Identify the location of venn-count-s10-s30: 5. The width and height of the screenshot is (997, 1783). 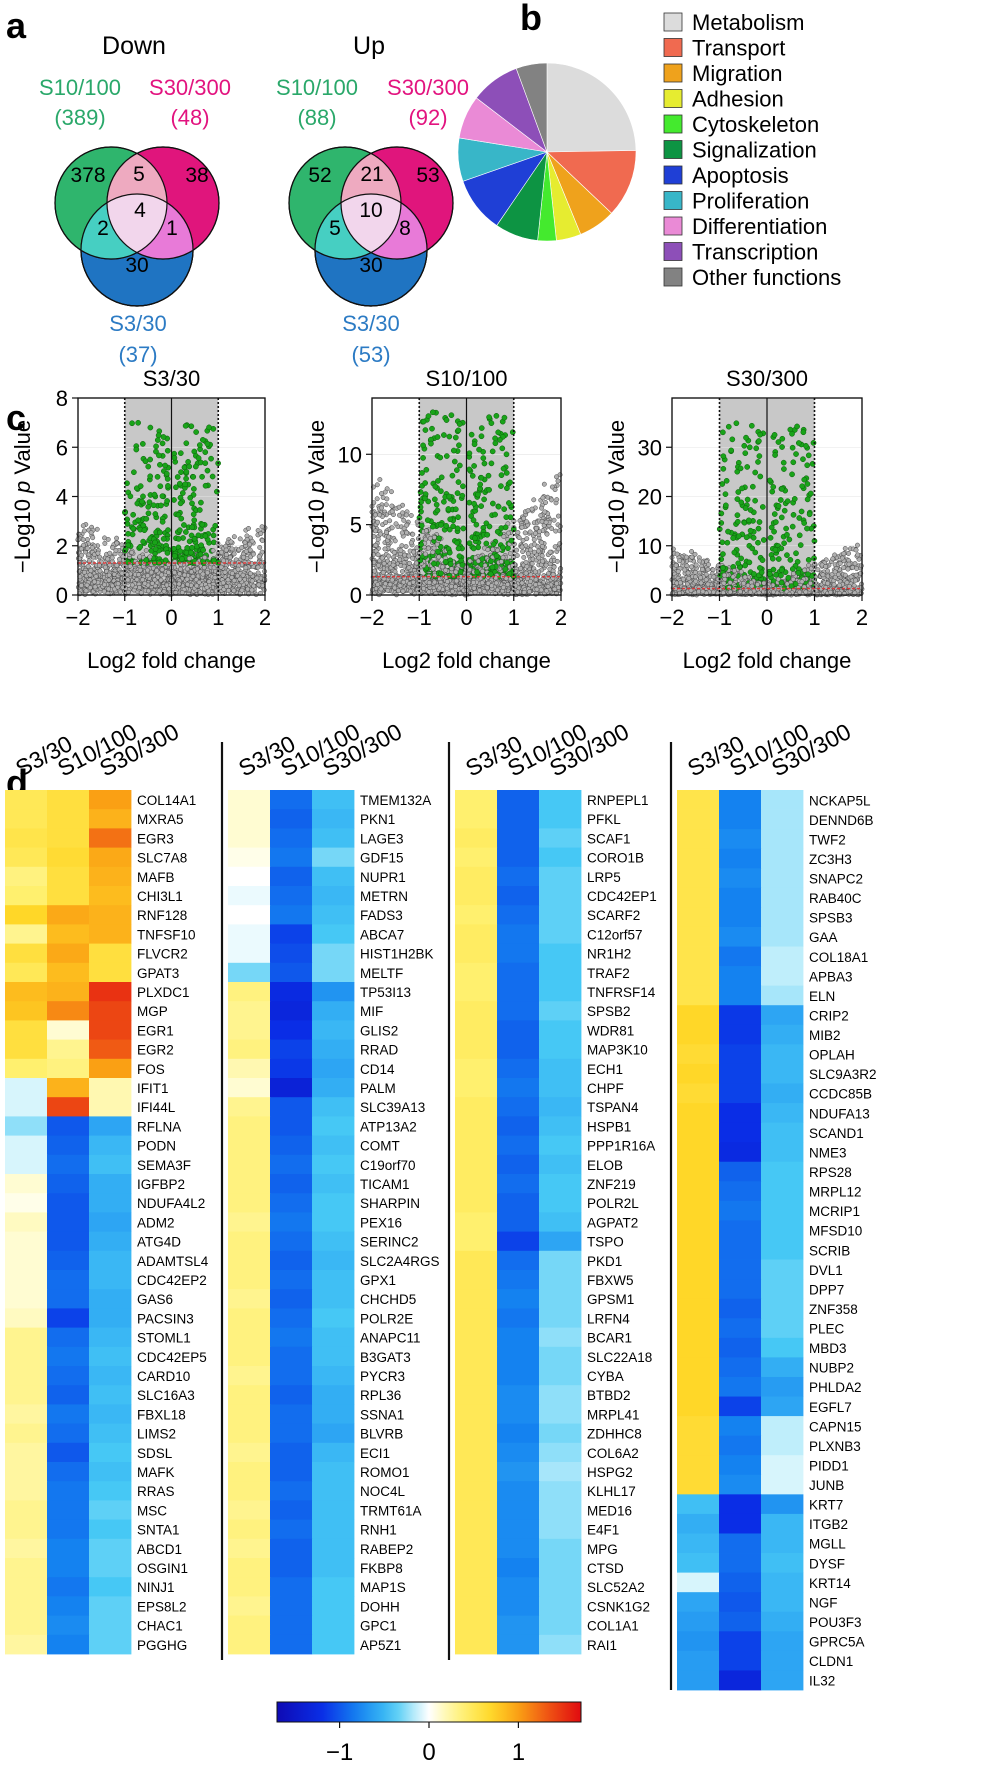
(139, 174).